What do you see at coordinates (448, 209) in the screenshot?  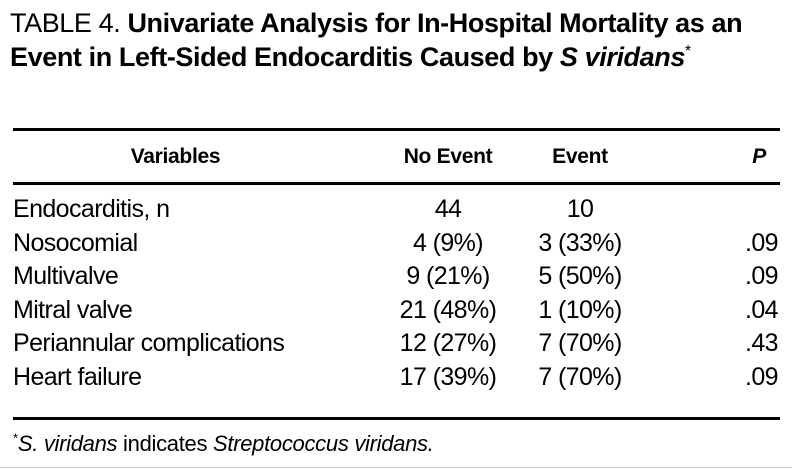 I see `cell-no-event: 44` at bounding box center [448, 209].